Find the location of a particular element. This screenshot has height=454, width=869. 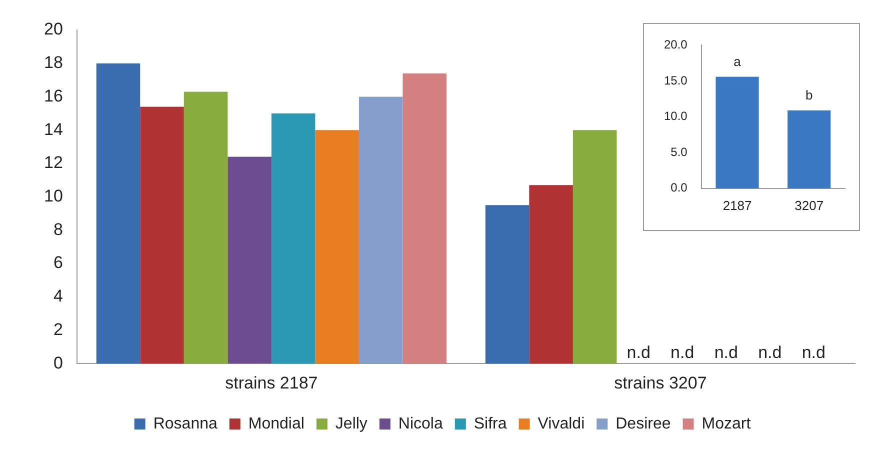

y-tick-label: 0.0 is located at coordinates (679, 187).